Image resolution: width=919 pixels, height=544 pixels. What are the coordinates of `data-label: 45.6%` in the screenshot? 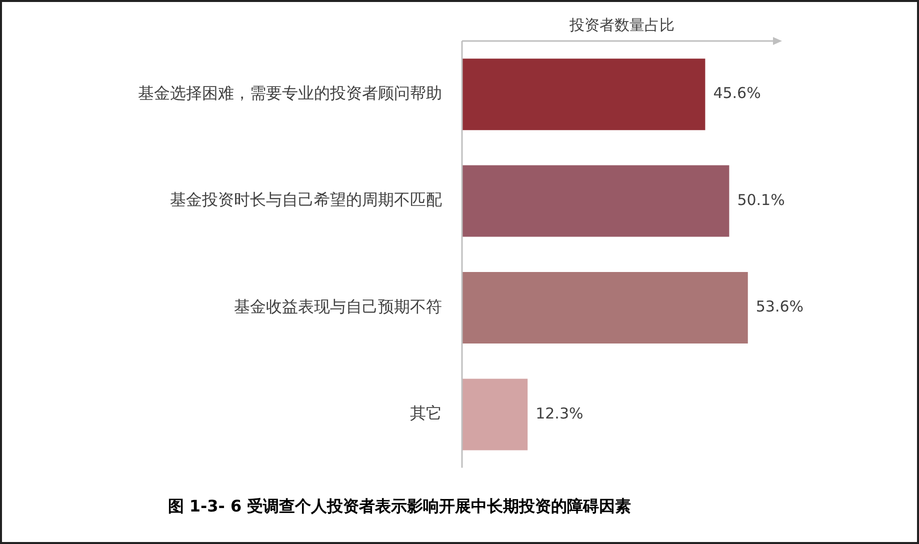 It's located at (737, 93).